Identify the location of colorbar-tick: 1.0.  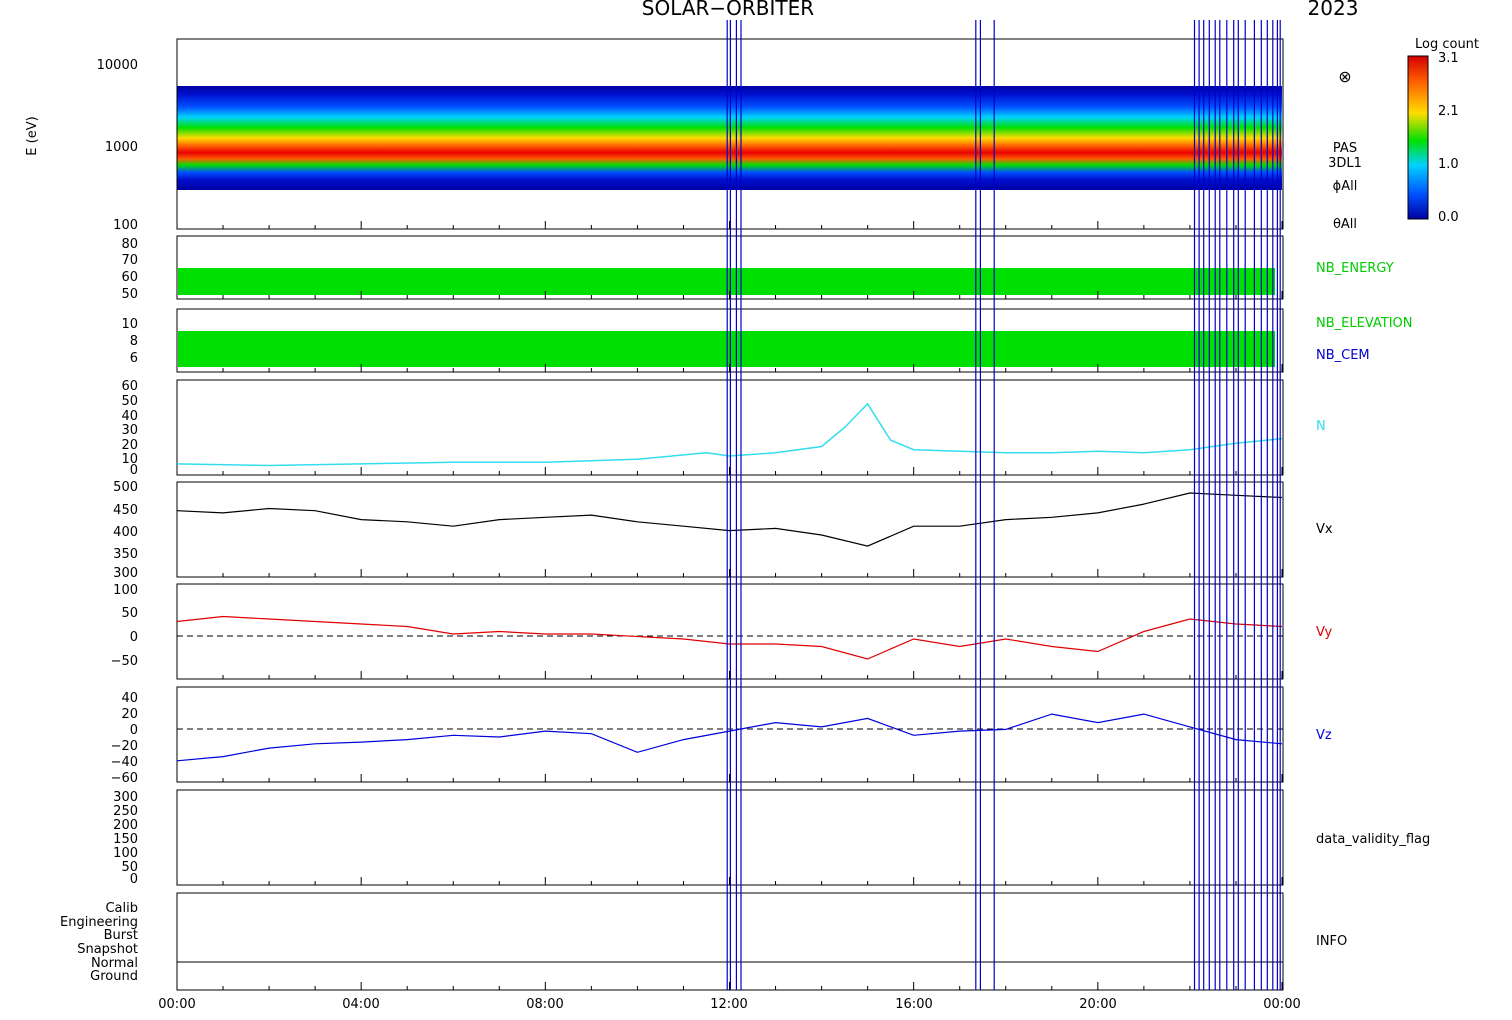
(1448, 164).